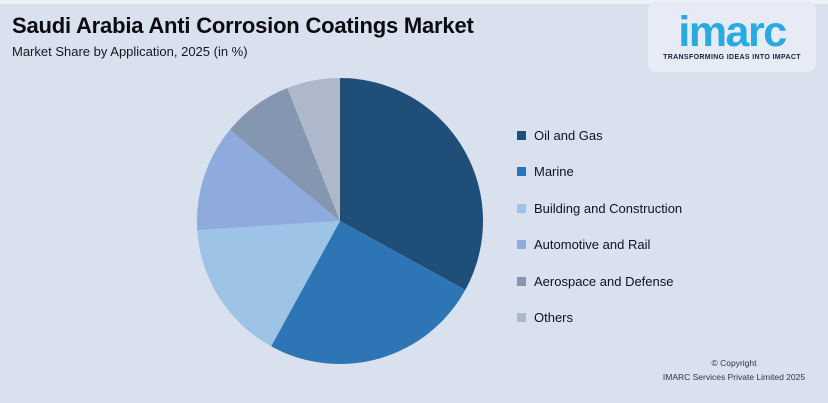  I want to click on pie-slice-aerospace-and-defense, so click(284, 154).